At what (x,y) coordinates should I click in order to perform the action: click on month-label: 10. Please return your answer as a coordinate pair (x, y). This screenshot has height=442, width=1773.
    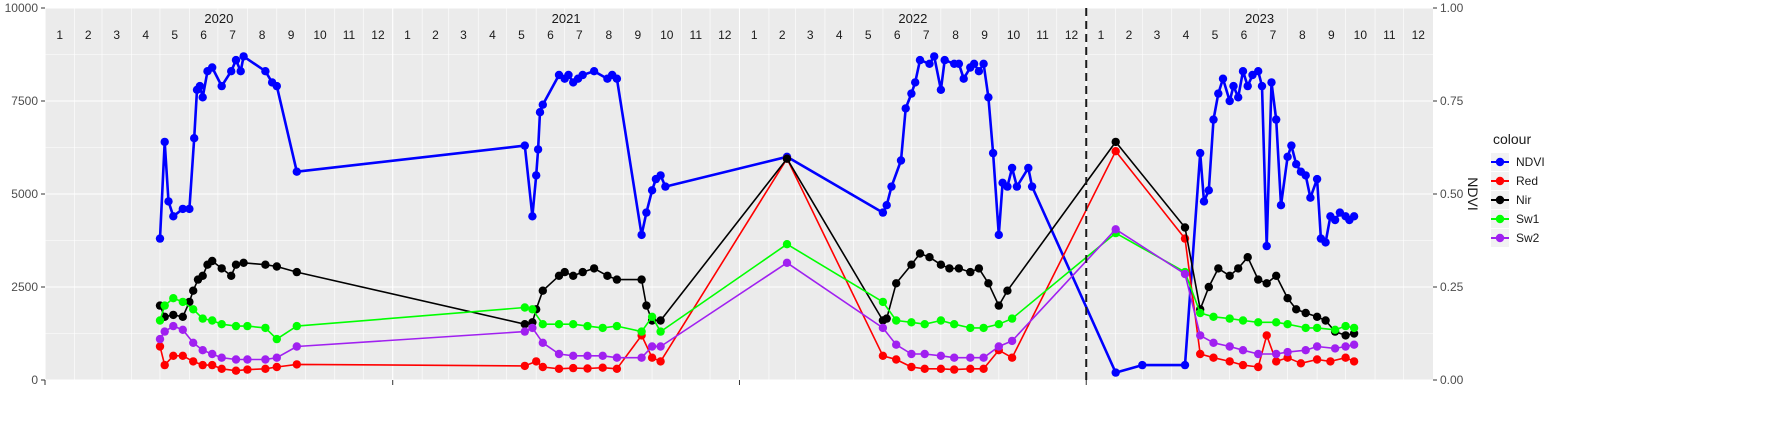
    Looking at the image, I should click on (667, 35).